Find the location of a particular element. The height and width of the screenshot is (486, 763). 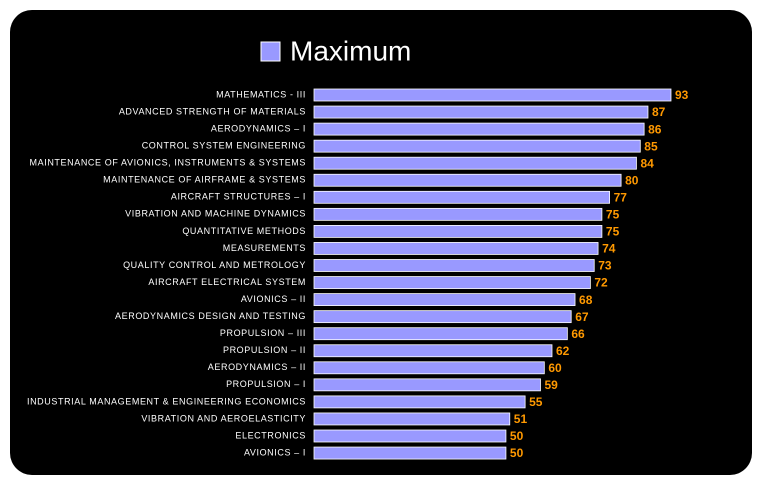

y-tick-label: PROPULSION – III is located at coordinates (263, 333).